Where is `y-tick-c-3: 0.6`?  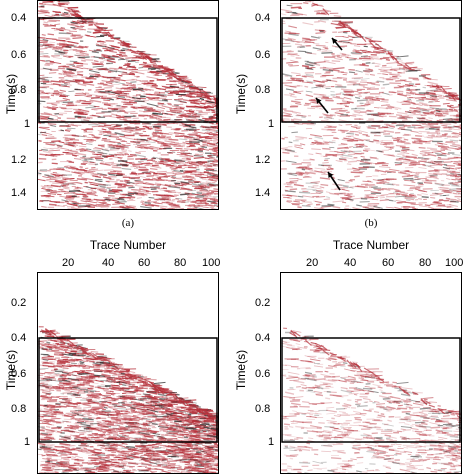
y-tick-c-3: 0.6 is located at coordinates (19, 374).